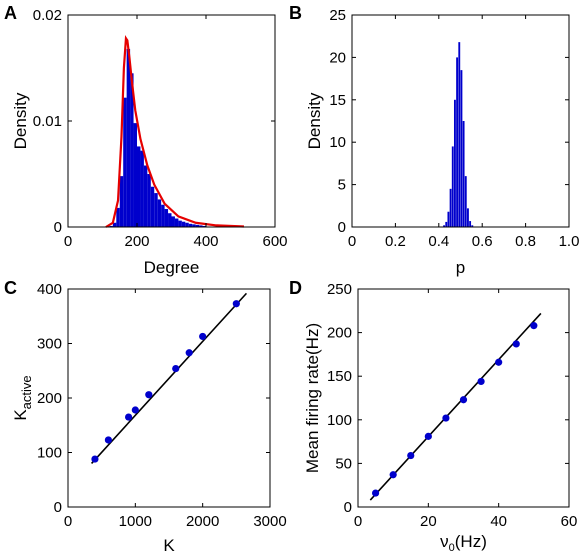 This screenshot has width=581, height=557. What do you see at coordinates (49, 344) in the screenshot?
I see `y-tick-label: 300` at bounding box center [49, 344].